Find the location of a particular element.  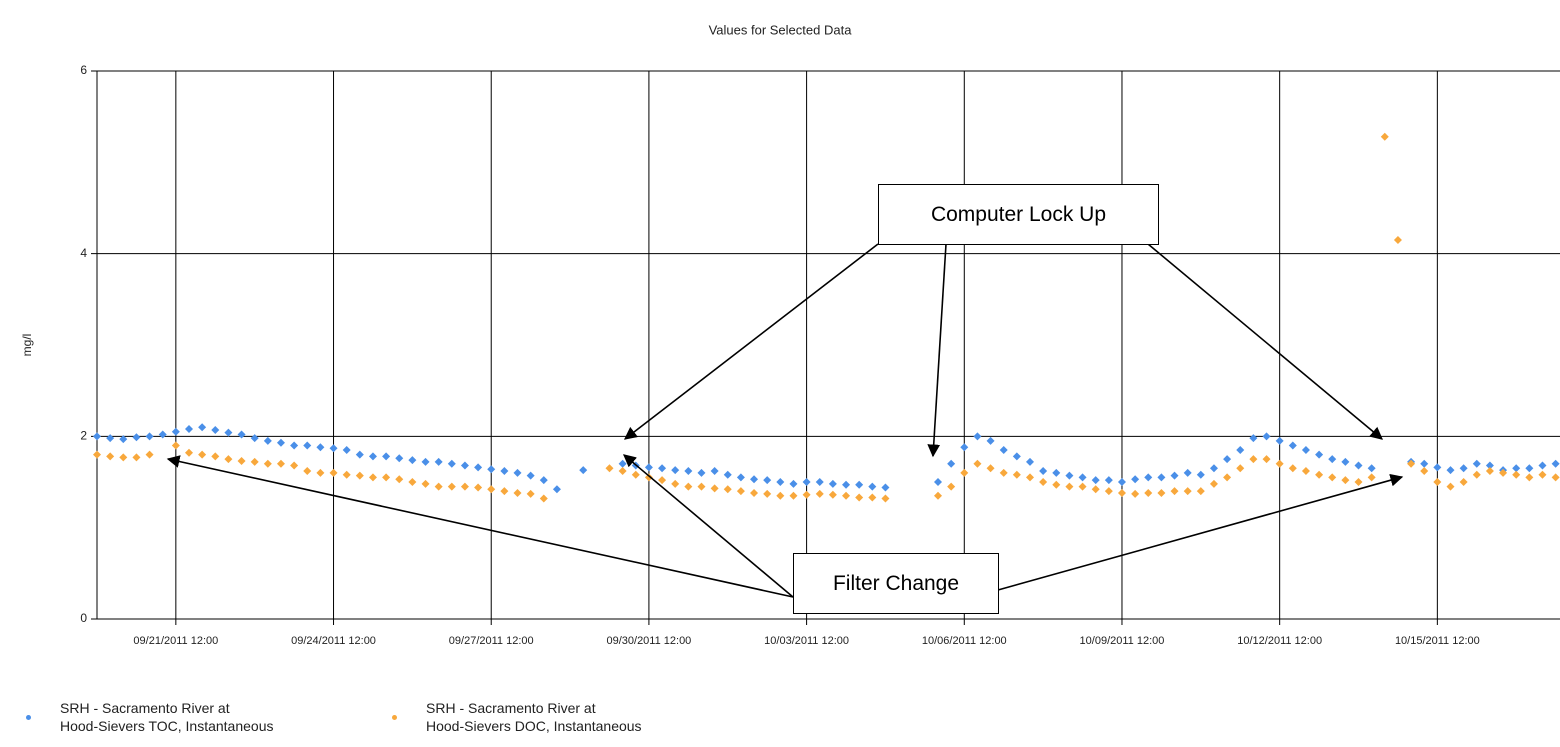

legend-marker is located at coordinates (28, 717).